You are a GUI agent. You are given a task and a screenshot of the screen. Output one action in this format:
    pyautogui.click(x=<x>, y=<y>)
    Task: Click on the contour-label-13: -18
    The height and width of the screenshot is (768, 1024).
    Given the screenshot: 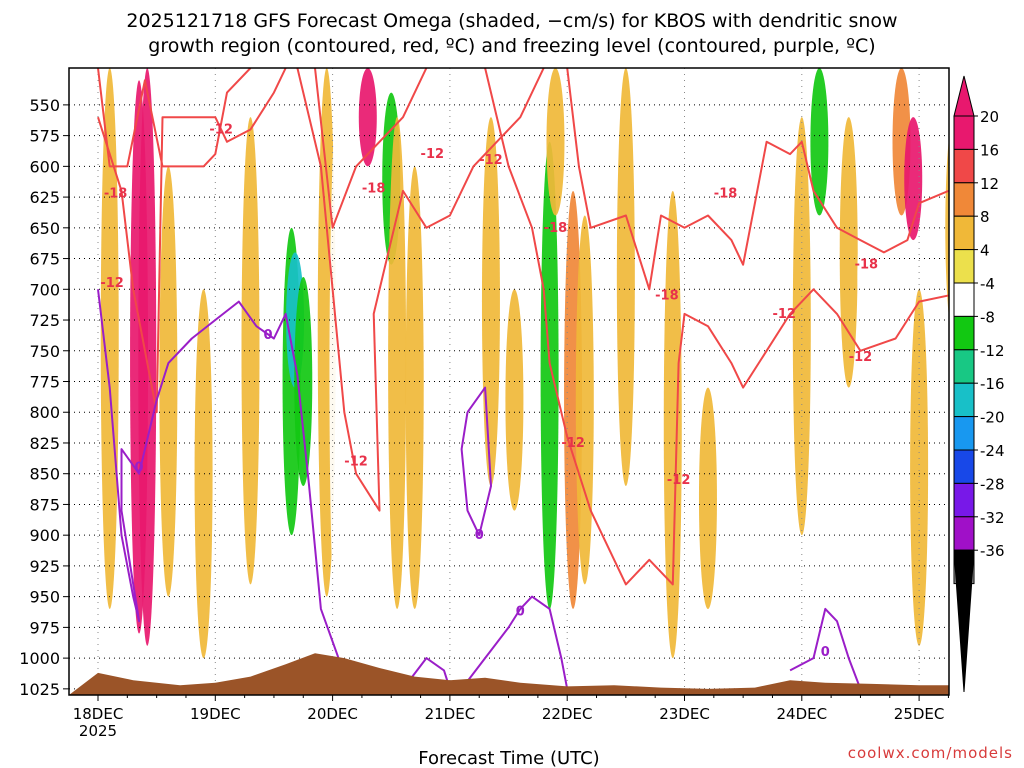 What is the action you would take?
    pyautogui.click(x=867, y=265)
    